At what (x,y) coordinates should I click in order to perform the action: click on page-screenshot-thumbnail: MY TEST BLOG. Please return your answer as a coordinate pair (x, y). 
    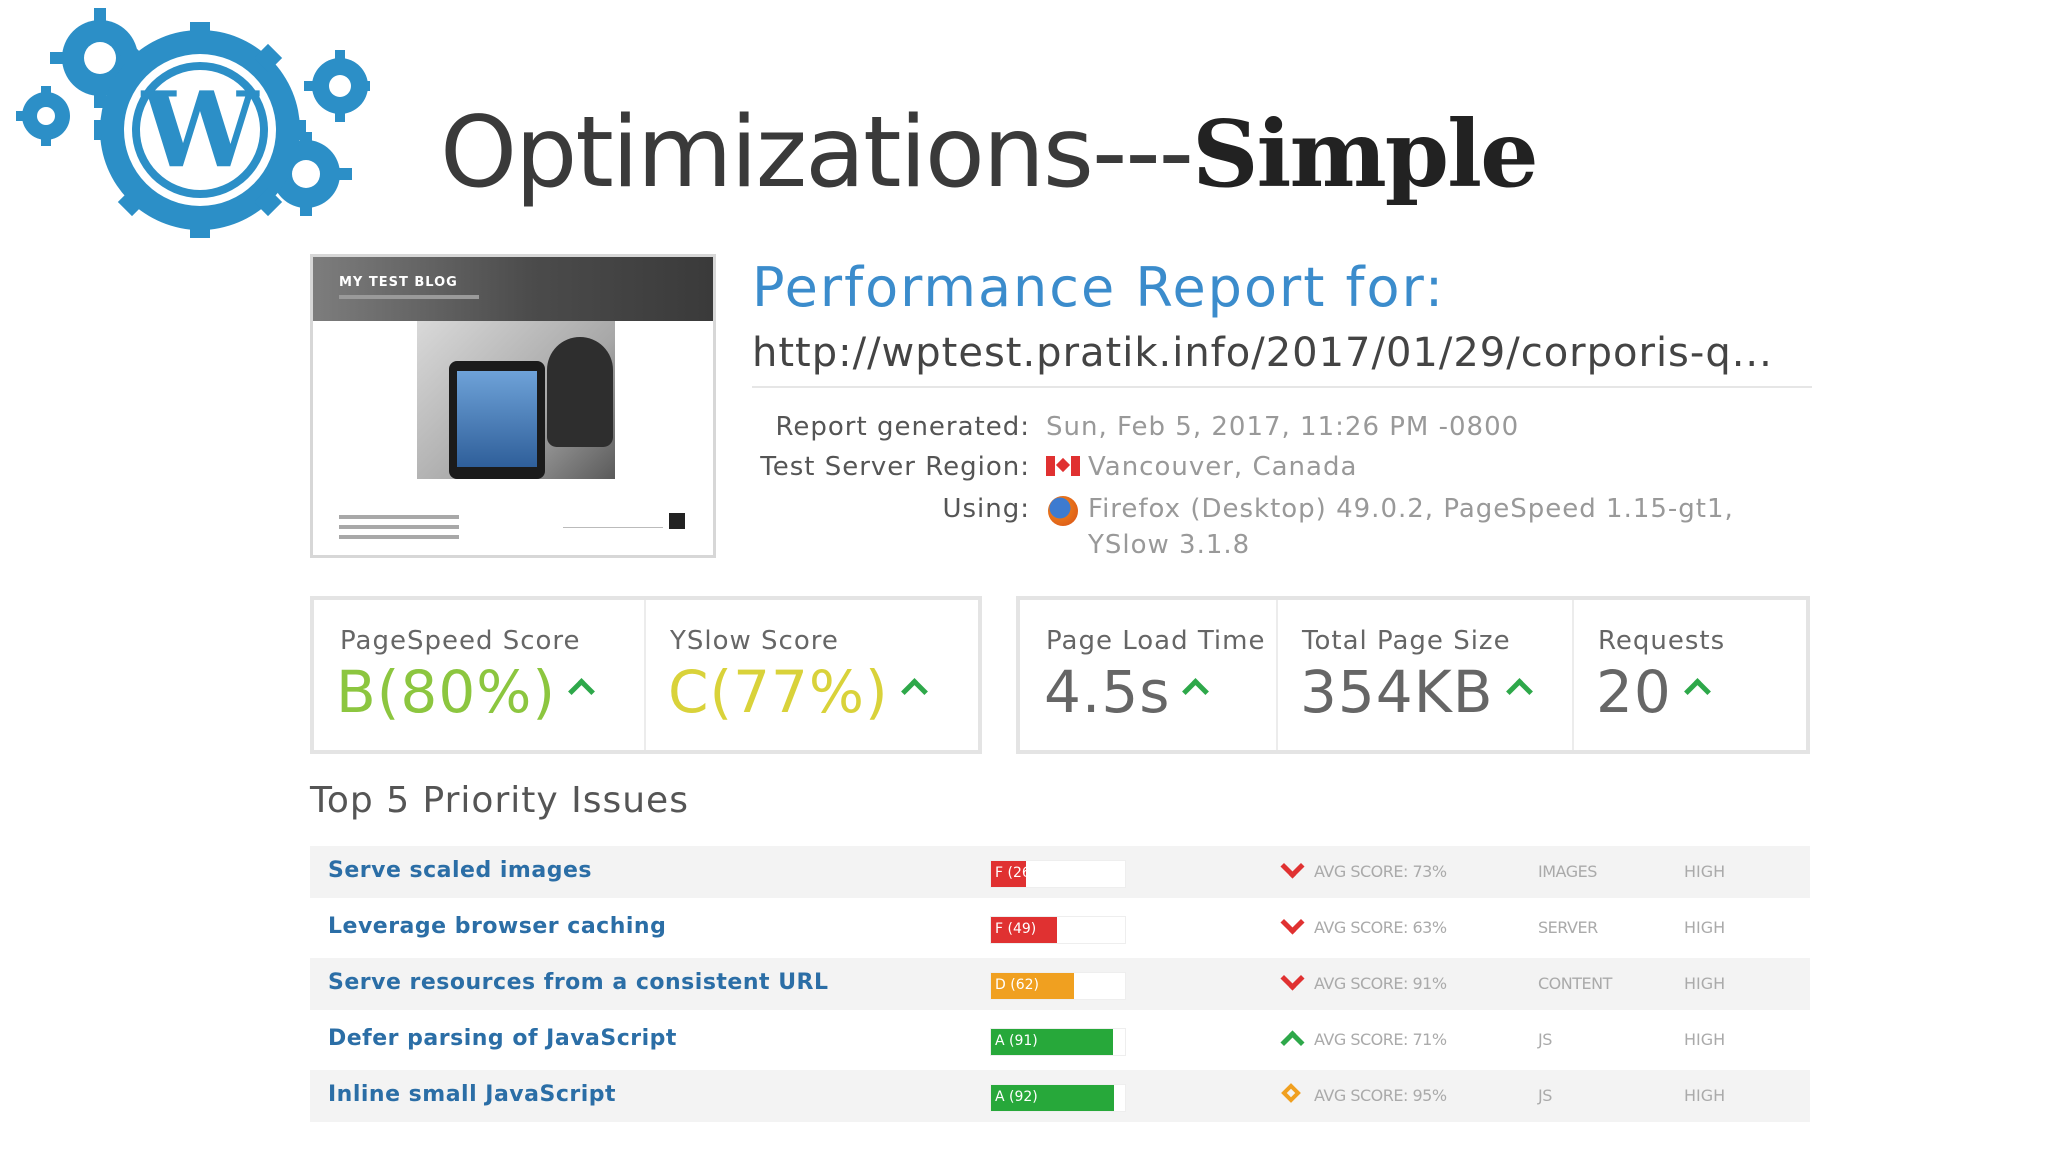
    Looking at the image, I should click on (513, 406).